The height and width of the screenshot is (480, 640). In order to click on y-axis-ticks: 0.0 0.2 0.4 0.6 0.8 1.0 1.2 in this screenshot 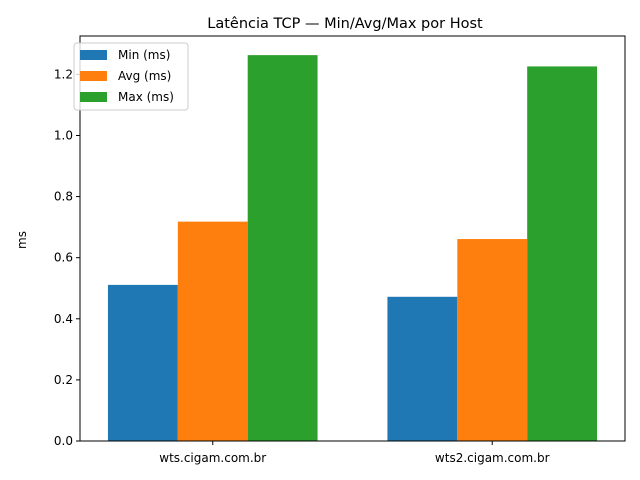, I will do `click(67, 257)`.